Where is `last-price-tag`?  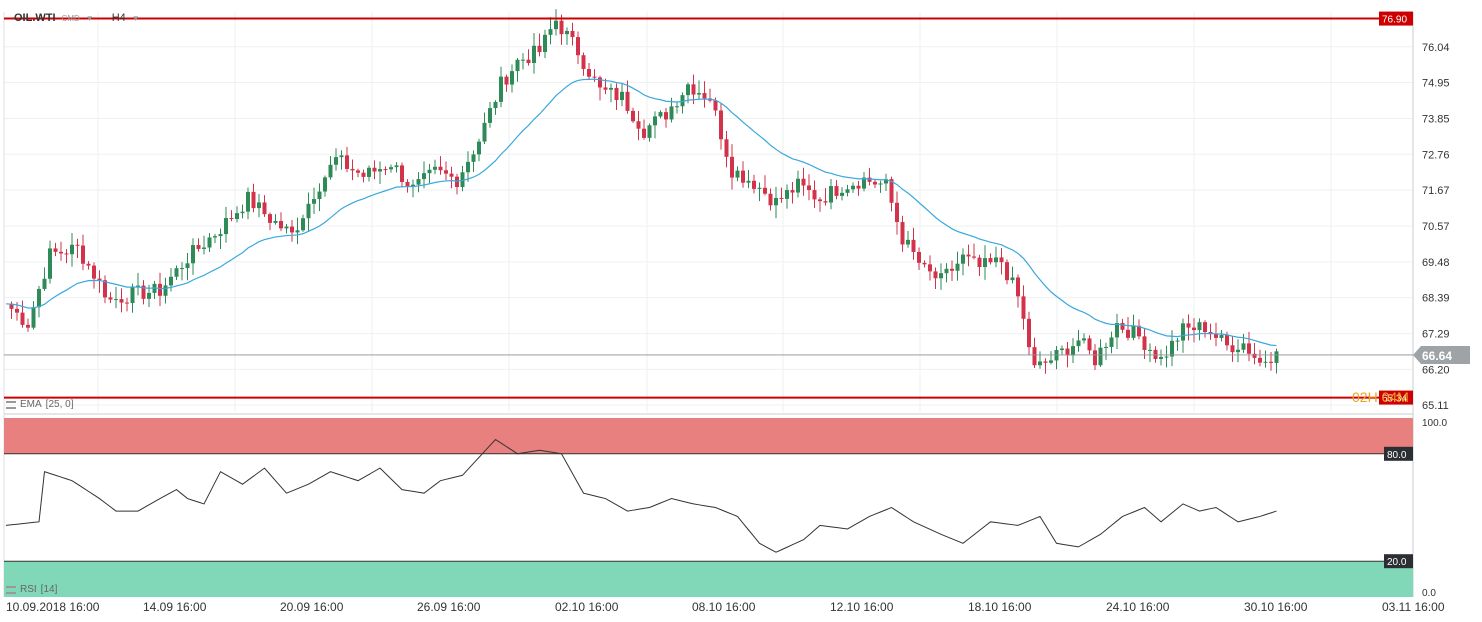 last-price-tag is located at coordinates (1441, 354).